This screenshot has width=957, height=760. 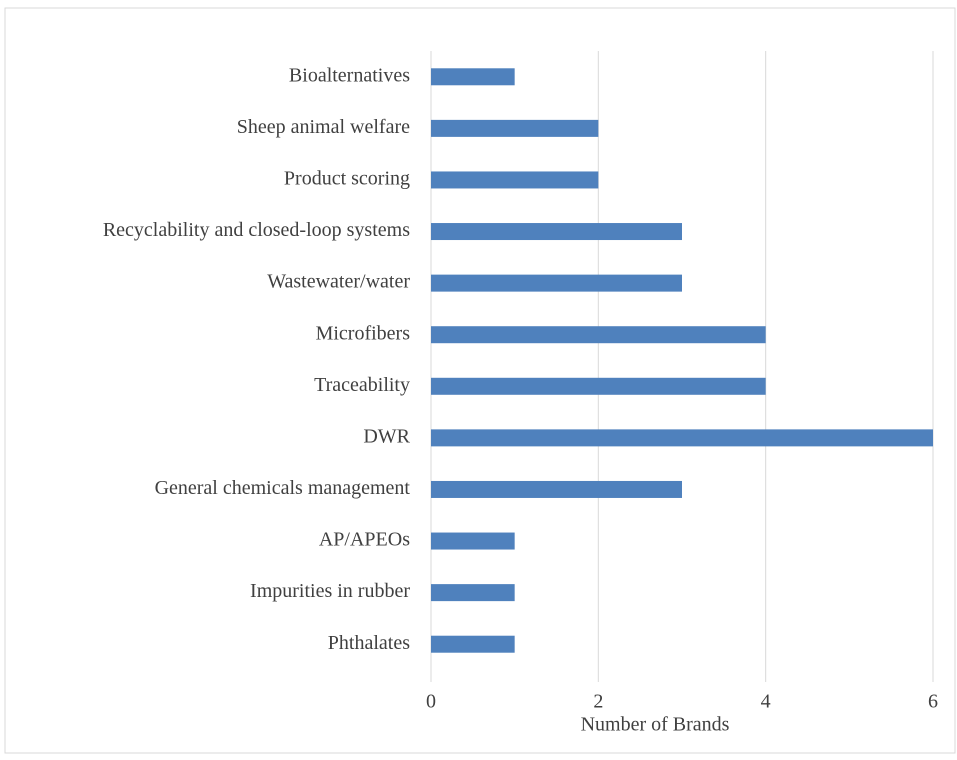 I want to click on y-tick-label: Recyclability and closed-loop systems, so click(x=256, y=230).